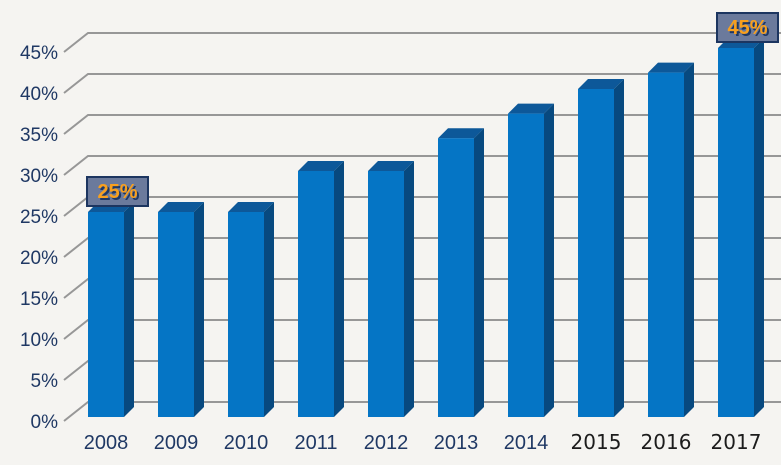 The width and height of the screenshot is (781, 465). I want to click on data-label-text-shadow: 25%, so click(119, 194).